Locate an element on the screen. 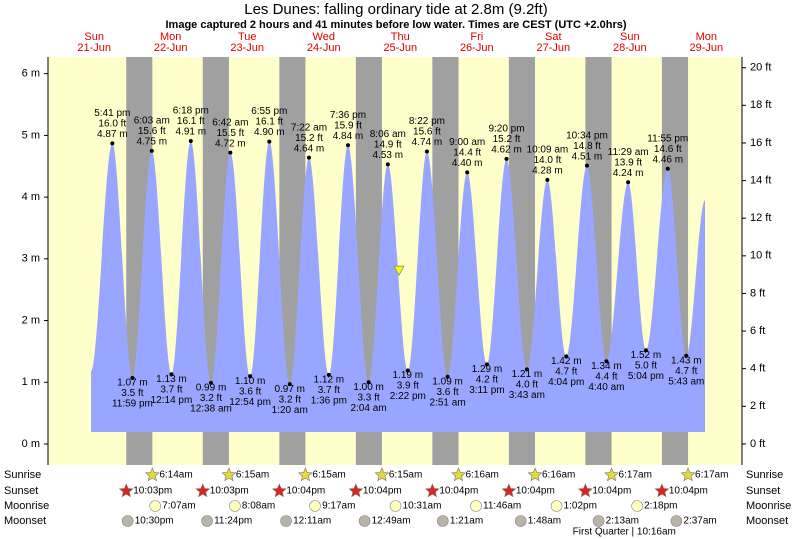 The height and width of the screenshot is (539, 793). time-label: 6:42 am is located at coordinates (230, 122).